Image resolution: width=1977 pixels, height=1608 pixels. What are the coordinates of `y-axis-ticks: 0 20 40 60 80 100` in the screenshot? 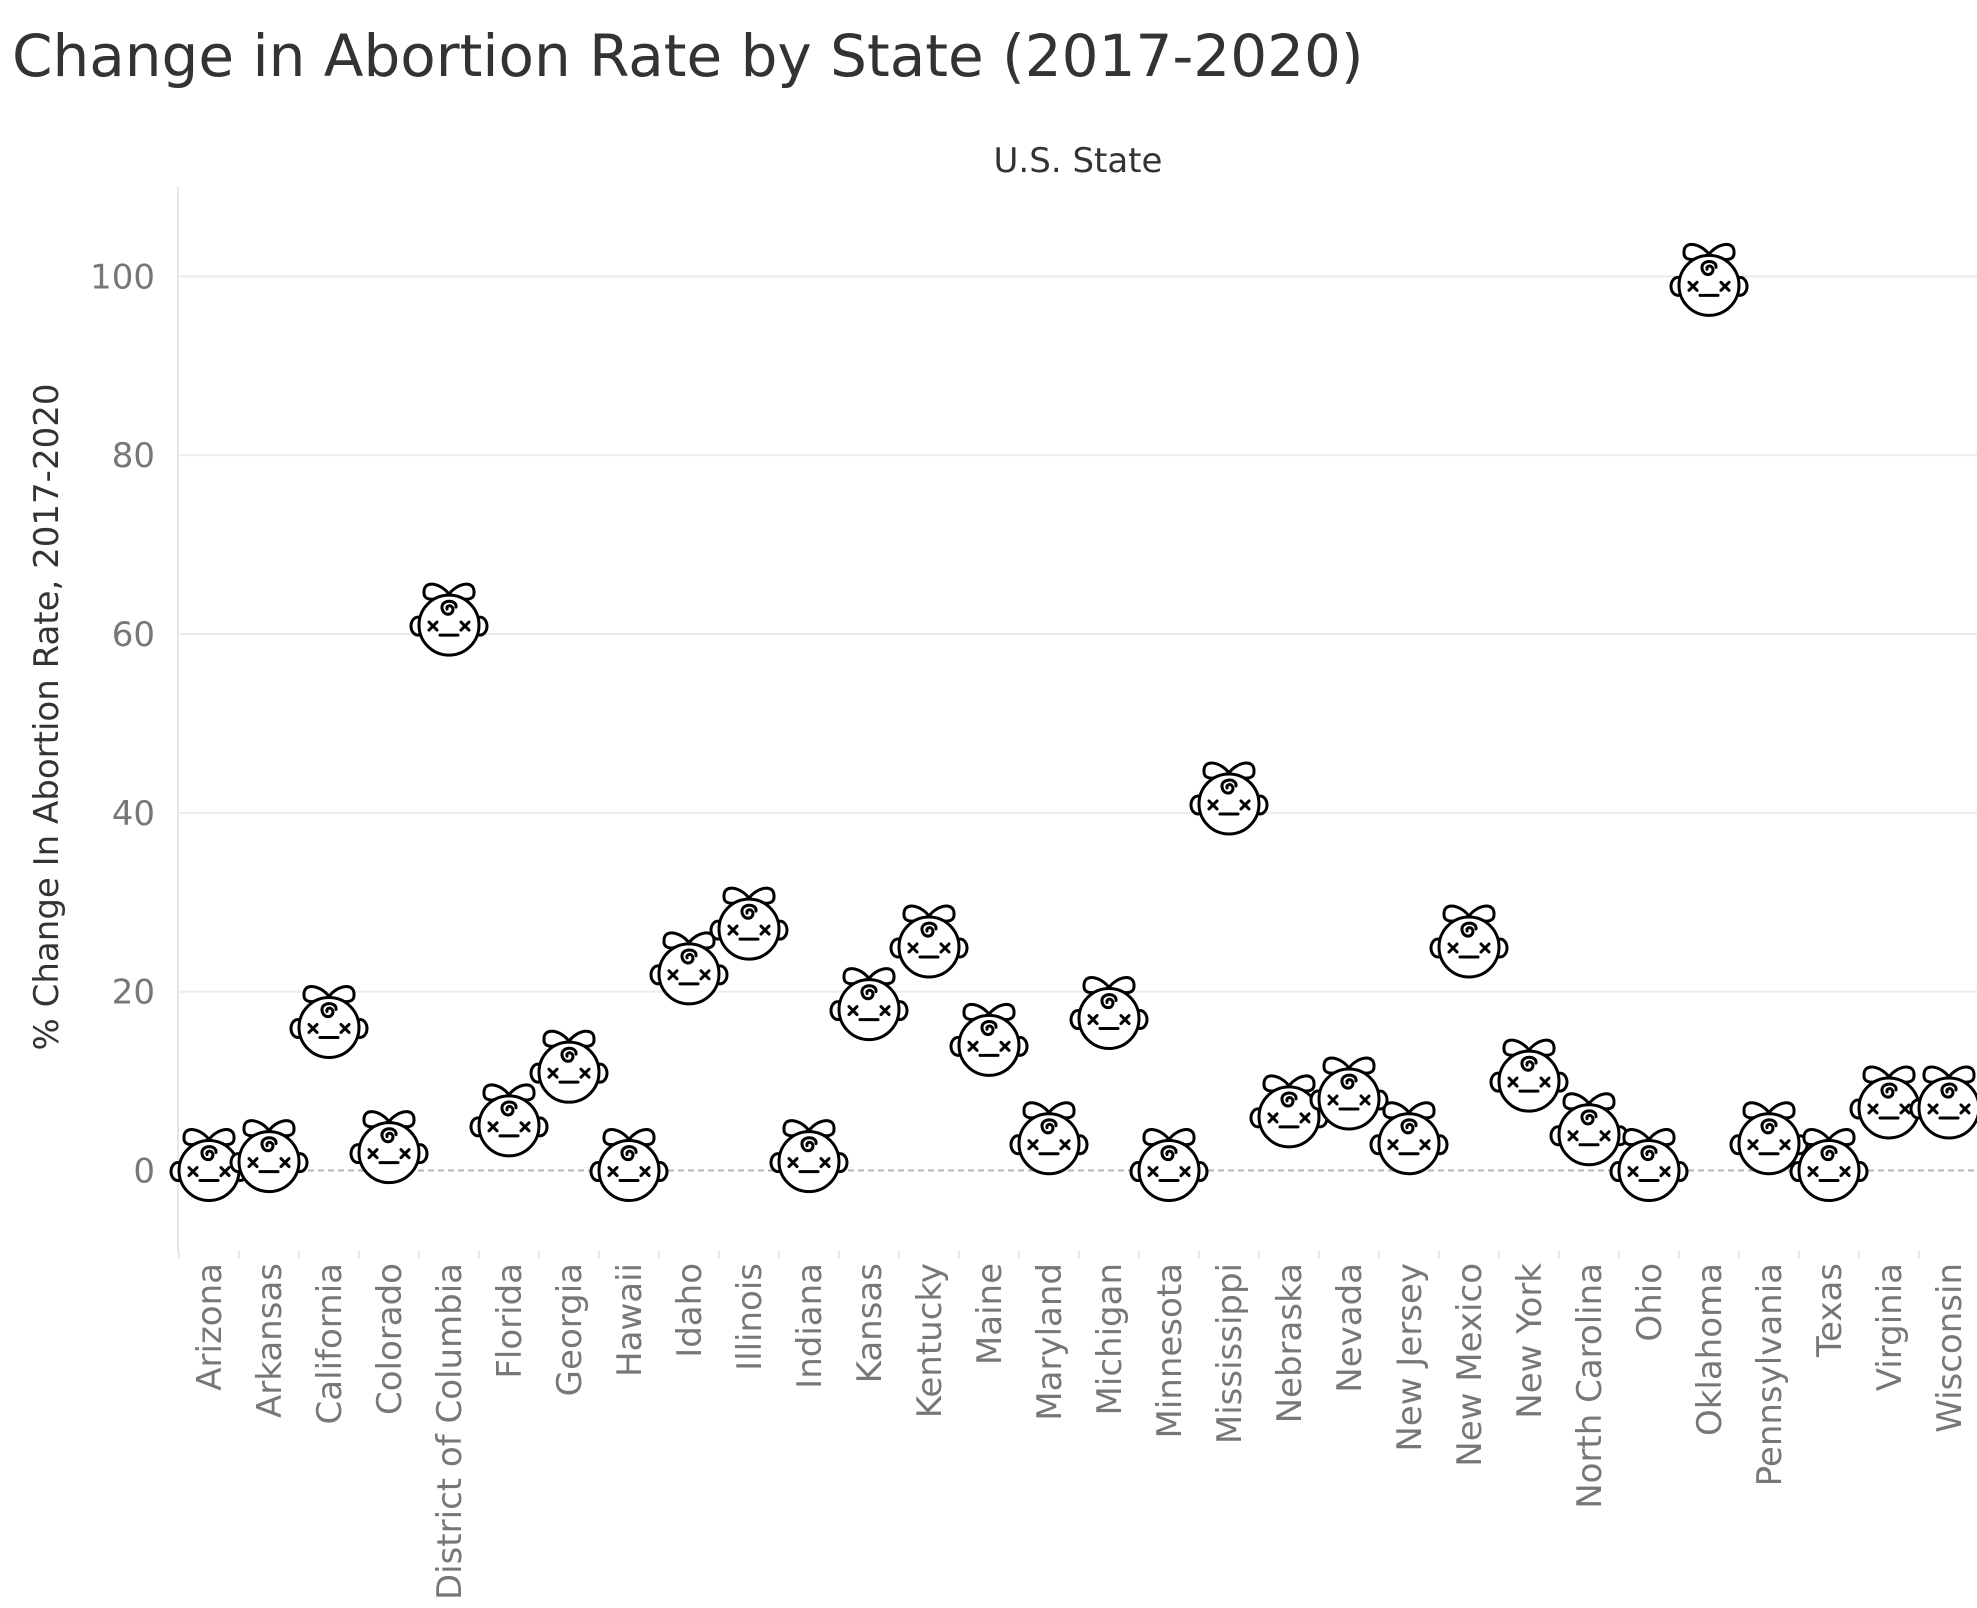 It's located at (122, 724).